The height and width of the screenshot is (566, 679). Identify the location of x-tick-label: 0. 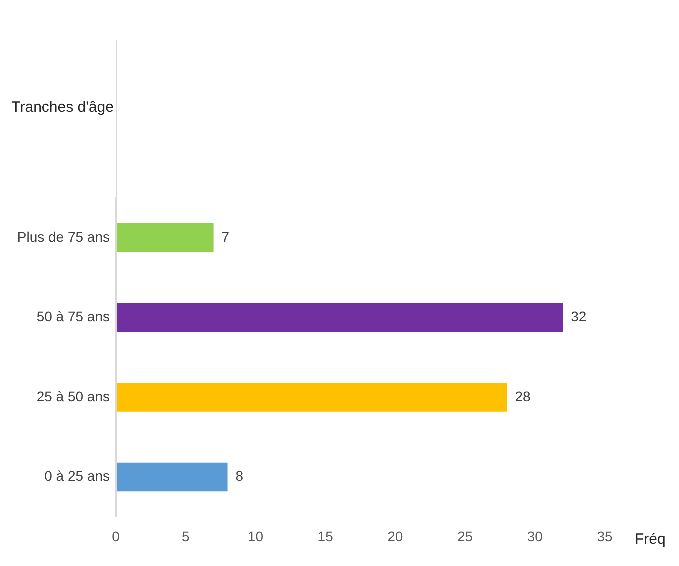
(116, 536).